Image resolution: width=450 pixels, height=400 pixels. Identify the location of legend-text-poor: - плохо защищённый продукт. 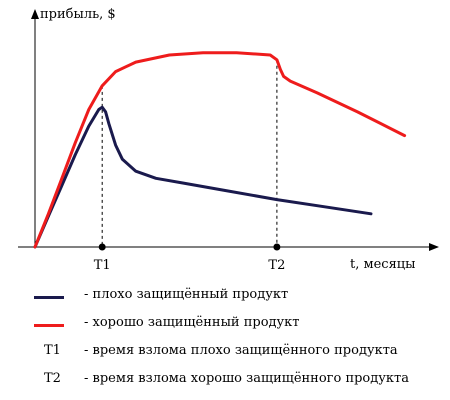
(186, 294).